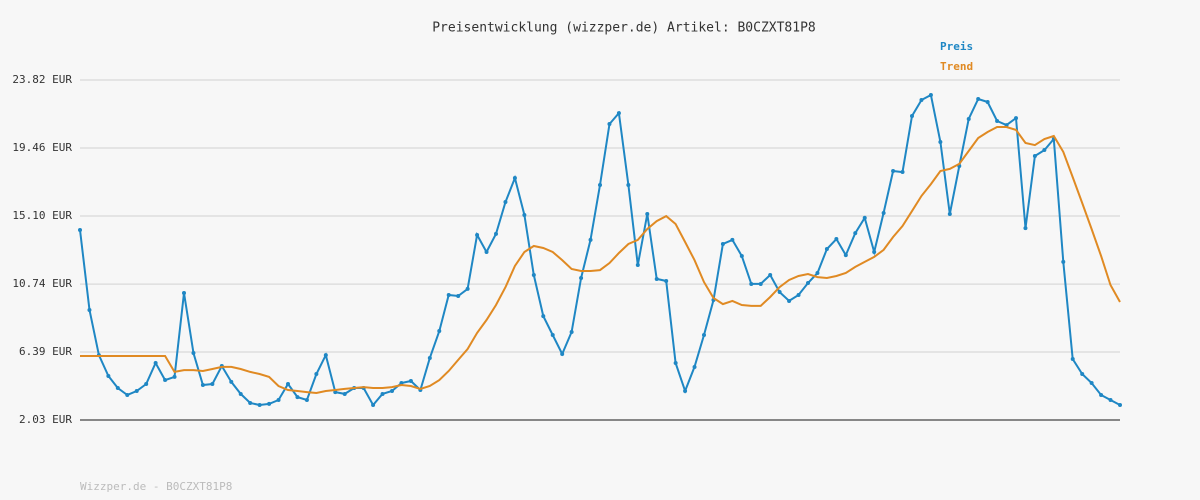 The image size is (1200, 500). Describe the element at coordinates (42, 215) in the screenshot. I see `y-tick-label: 15.10 EUR` at that location.